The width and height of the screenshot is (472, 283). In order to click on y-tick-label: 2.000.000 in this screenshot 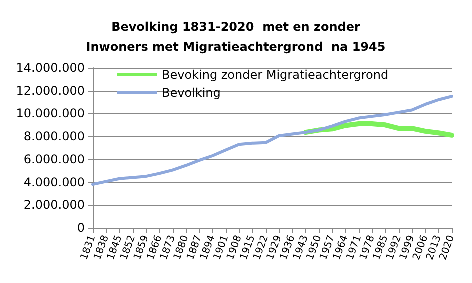, I will do `click(54, 205)`.